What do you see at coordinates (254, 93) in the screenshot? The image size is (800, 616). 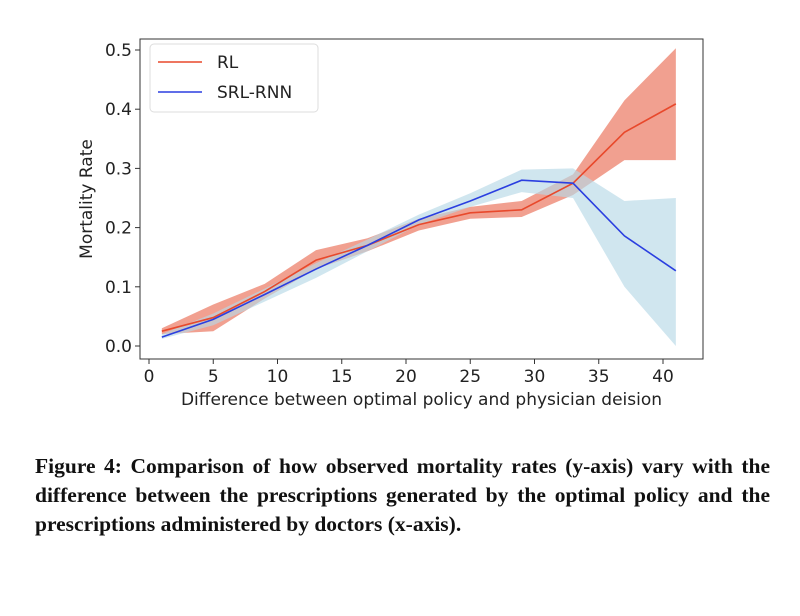 I see `legend-label-srl-rnn: SRL-RNN` at bounding box center [254, 93].